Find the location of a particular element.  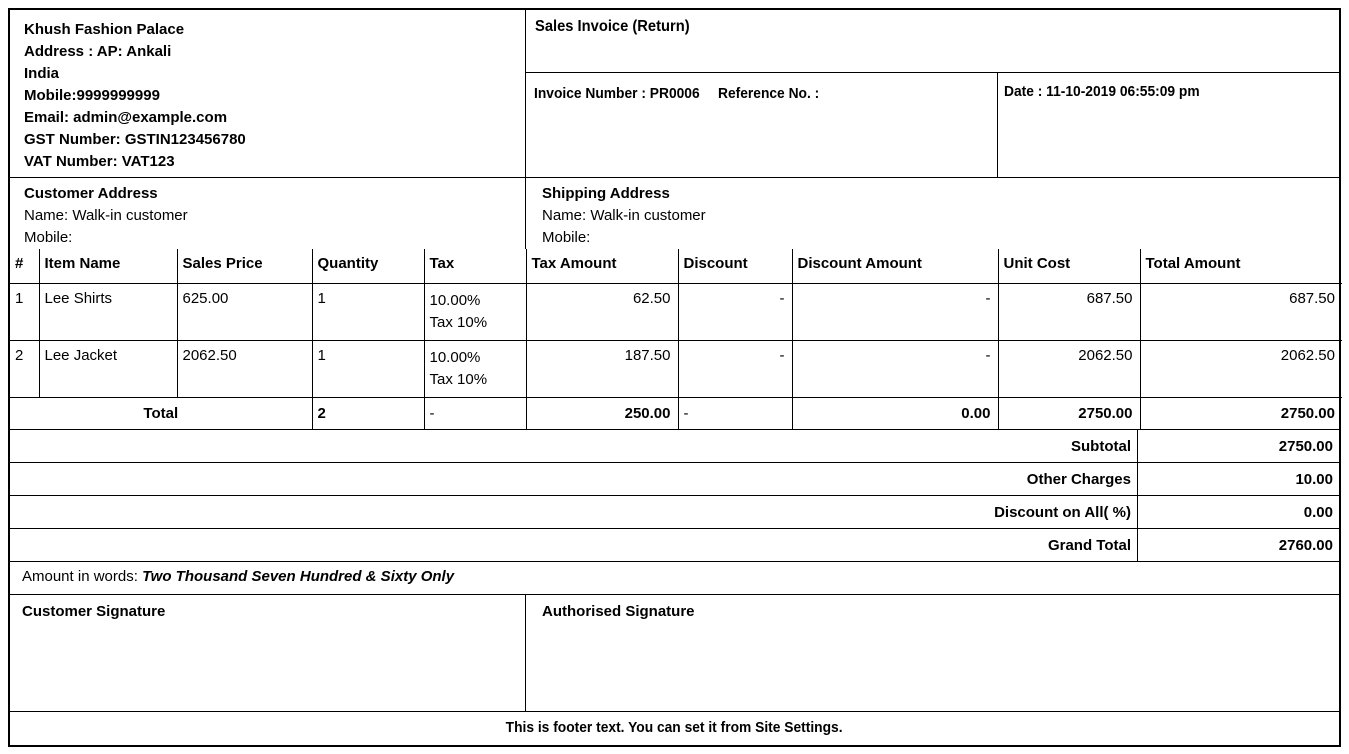

summary-row-discount-on-all: Discount on All( %) 0.00 is located at coordinates (674, 511).